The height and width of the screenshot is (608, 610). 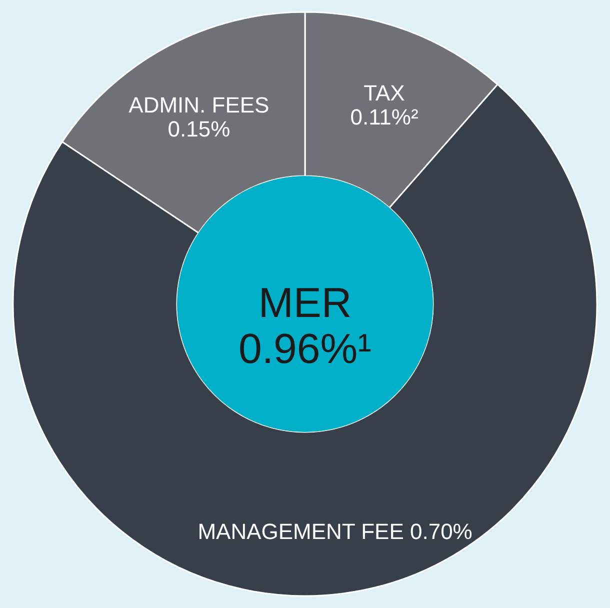 What do you see at coordinates (199, 105) in the screenshot?
I see `slice-label: ADMIN. FEES` at bounding box center [199, 105].